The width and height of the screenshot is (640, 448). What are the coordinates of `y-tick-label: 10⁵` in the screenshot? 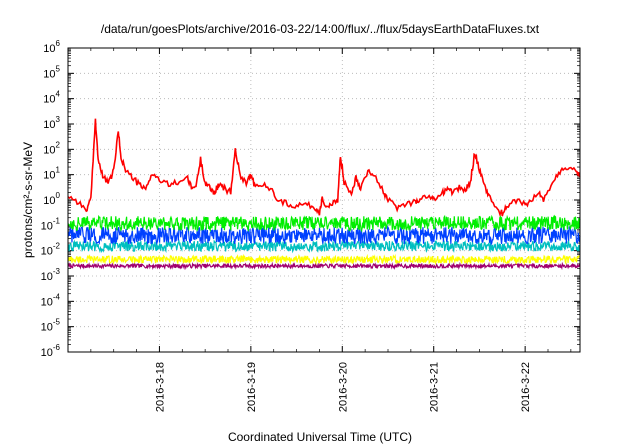 It's located at (51, 72).